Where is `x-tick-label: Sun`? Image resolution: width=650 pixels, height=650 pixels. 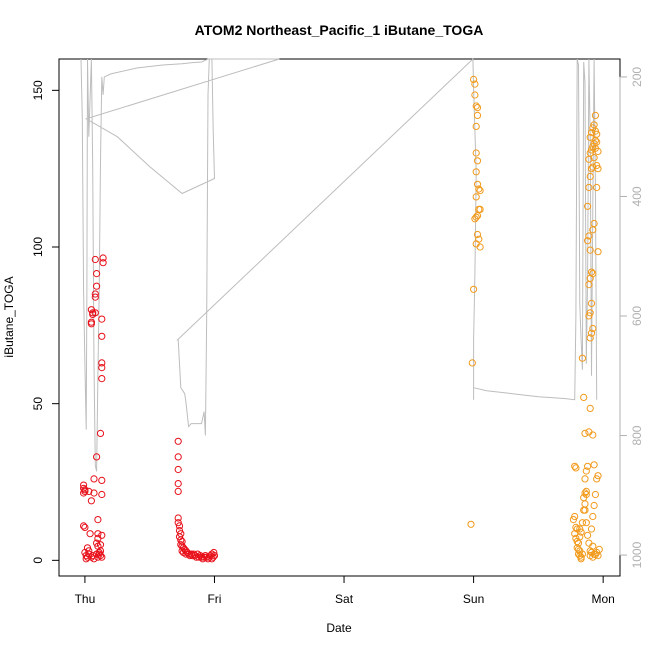 x-tick-label: Sun is located at coordinates (473, 599).